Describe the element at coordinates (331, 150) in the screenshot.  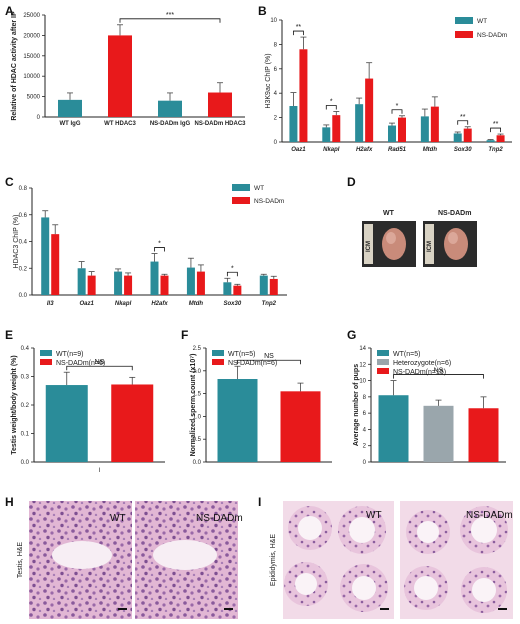
I see `B-xtick-nkapl: Nkapl` at that location.